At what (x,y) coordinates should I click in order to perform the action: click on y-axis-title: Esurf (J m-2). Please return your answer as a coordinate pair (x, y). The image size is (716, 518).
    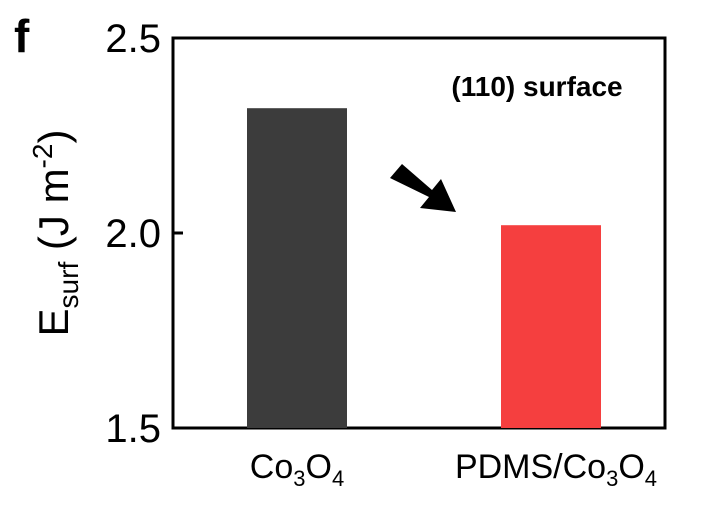
    Looking at the image, I should click on (55, 233).